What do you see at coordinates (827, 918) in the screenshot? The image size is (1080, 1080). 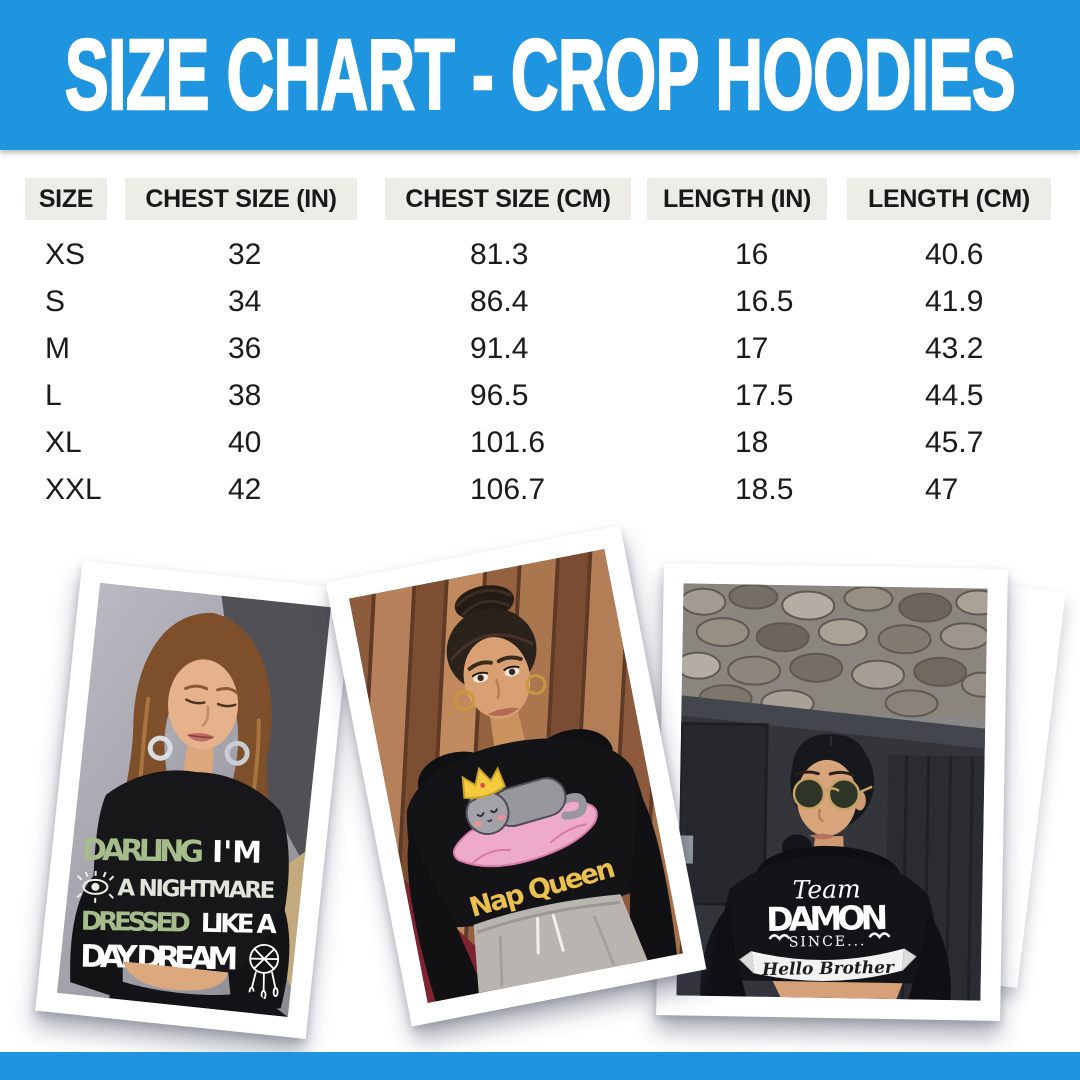 I see `design-word-damon: DAMON` at bounding box center [827, 918].